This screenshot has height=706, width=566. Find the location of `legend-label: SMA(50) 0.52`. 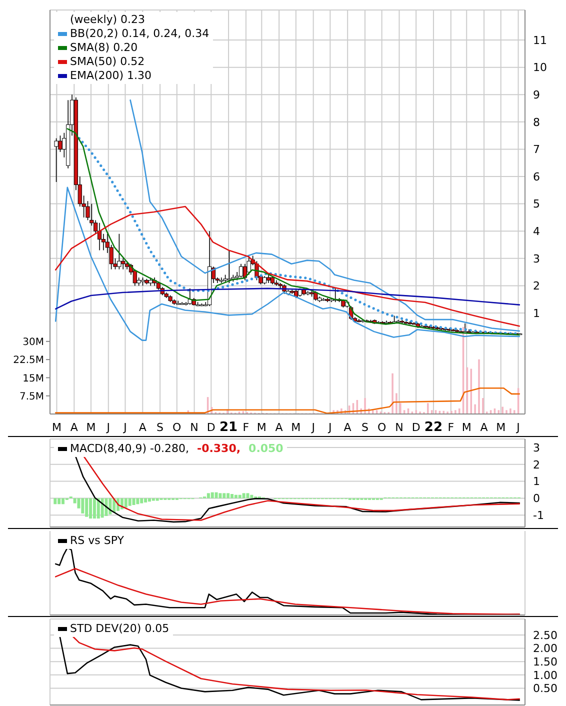

legend-label: SMA(50) 0.52 is located at coordinates (107, 62).